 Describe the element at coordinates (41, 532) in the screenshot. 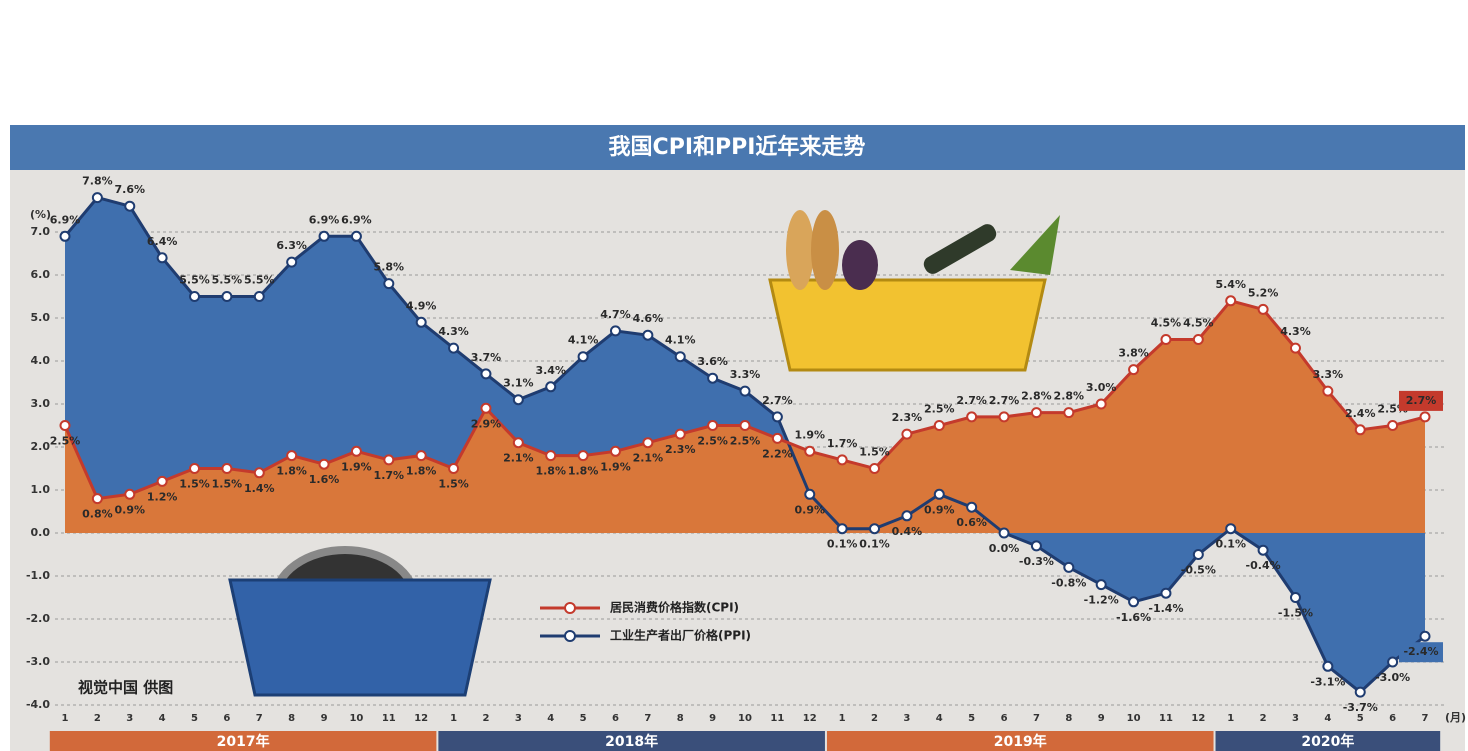

I see `y-tick-label: 0.0` at that location.